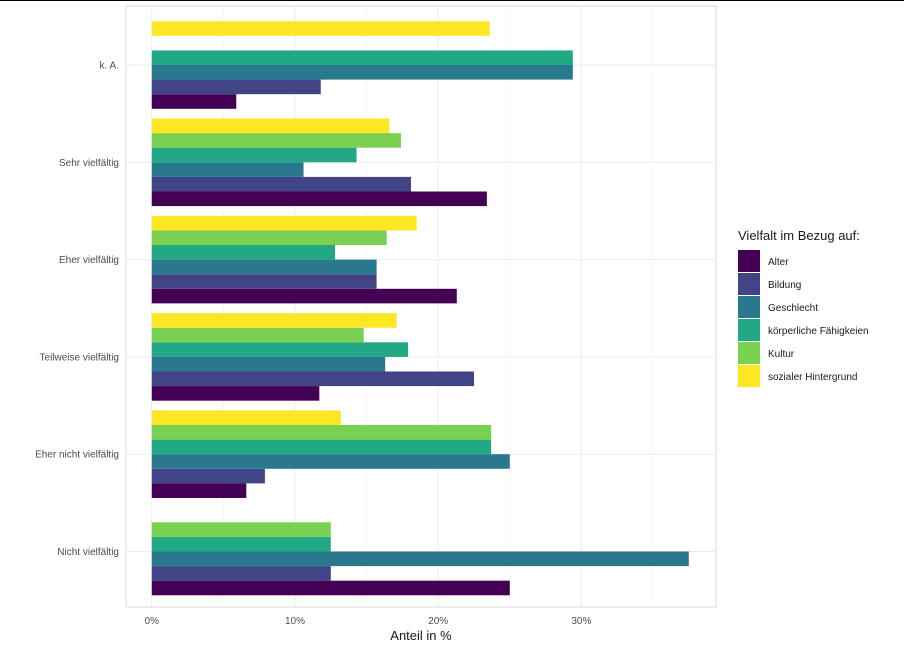  I want to click on y-tick-label: k. A., so click(109, 66).